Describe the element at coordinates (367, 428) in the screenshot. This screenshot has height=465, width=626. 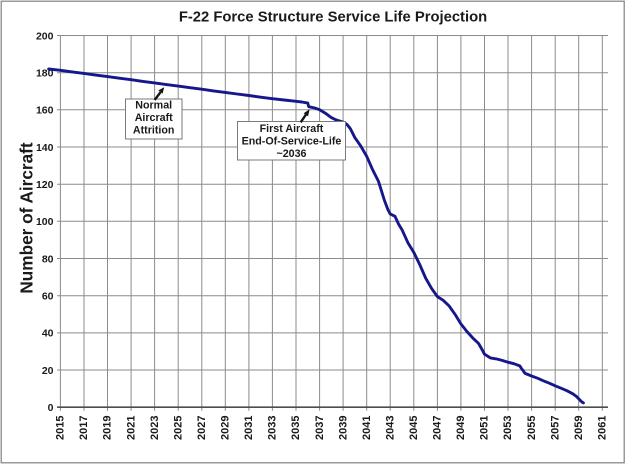
I see `svg-text: 2041` at that location.